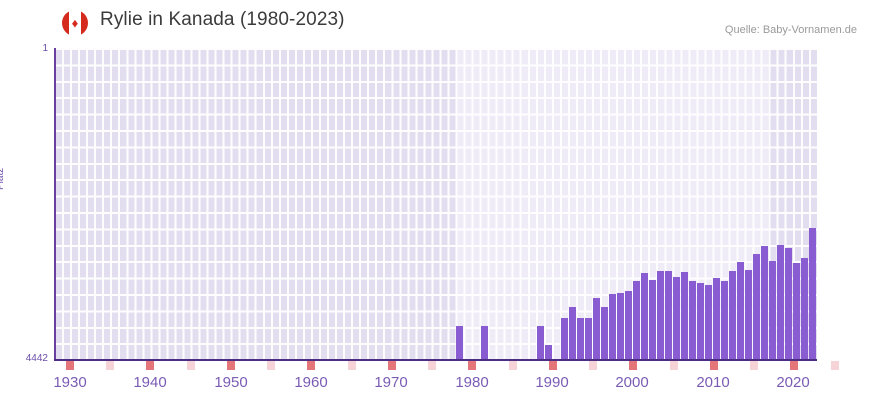  What do you see at coordinates (3, 178) in the screenshot?
I see `y-axis-title: Platz` at bounding box center [3, 178].